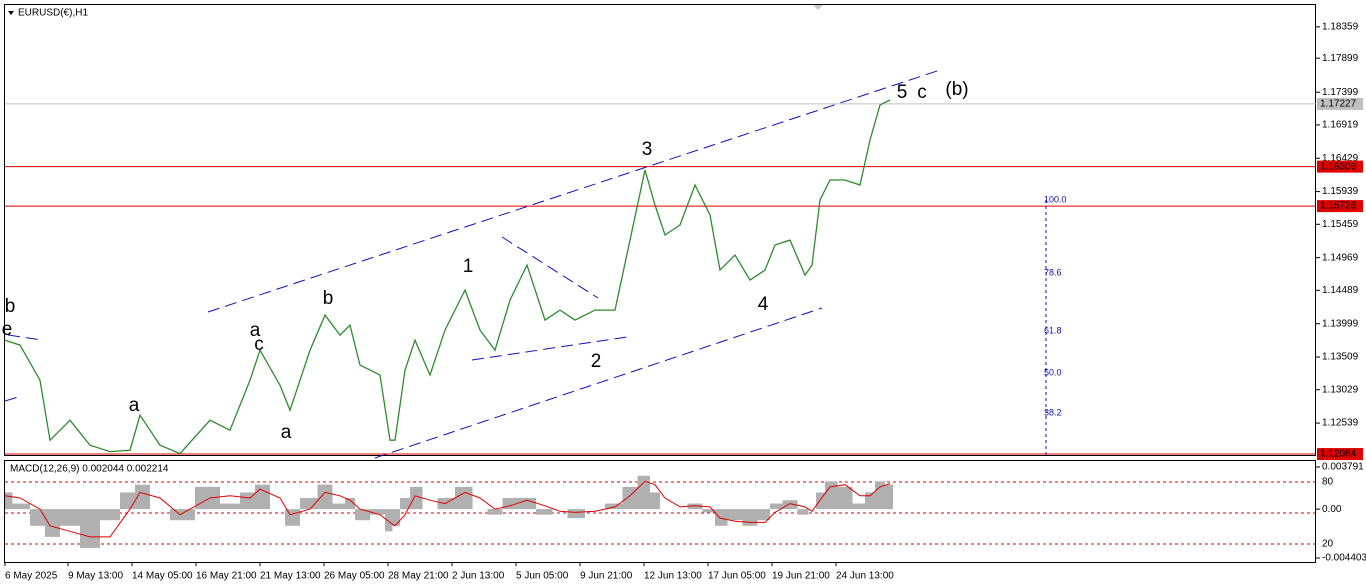  I want to click on channel-lower, so click(598, 383).